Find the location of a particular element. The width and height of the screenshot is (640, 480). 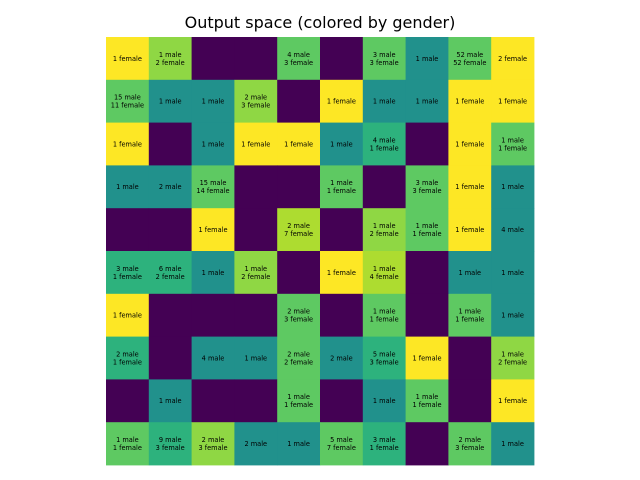

heatmap-cell-r9-c3 is located at coordinates (256, 444).